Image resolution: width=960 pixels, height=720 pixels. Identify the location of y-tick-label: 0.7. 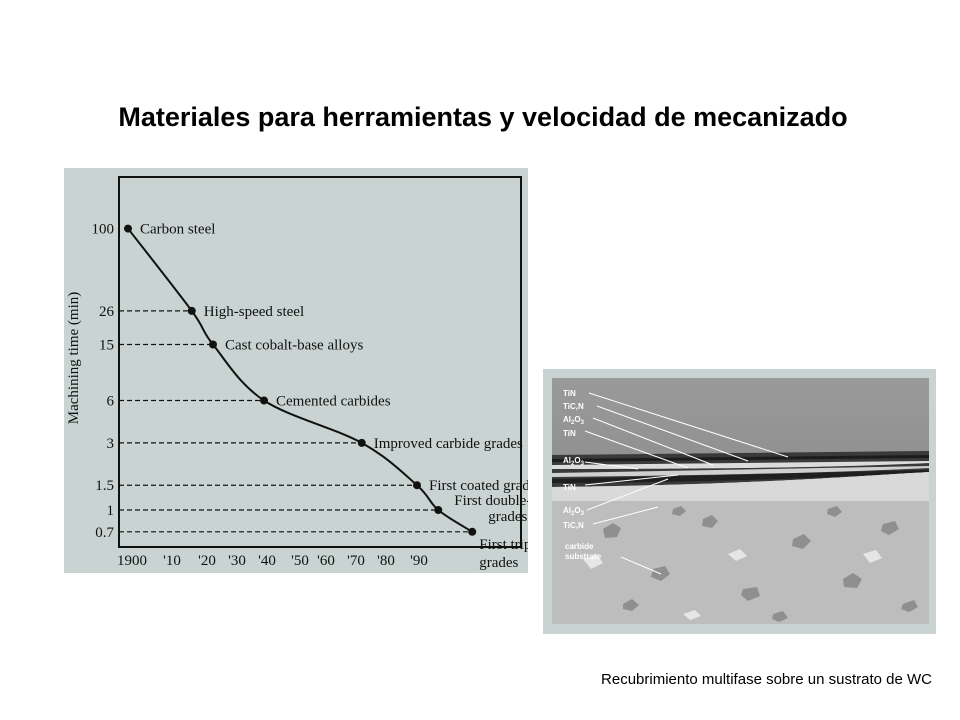
(104, 533).